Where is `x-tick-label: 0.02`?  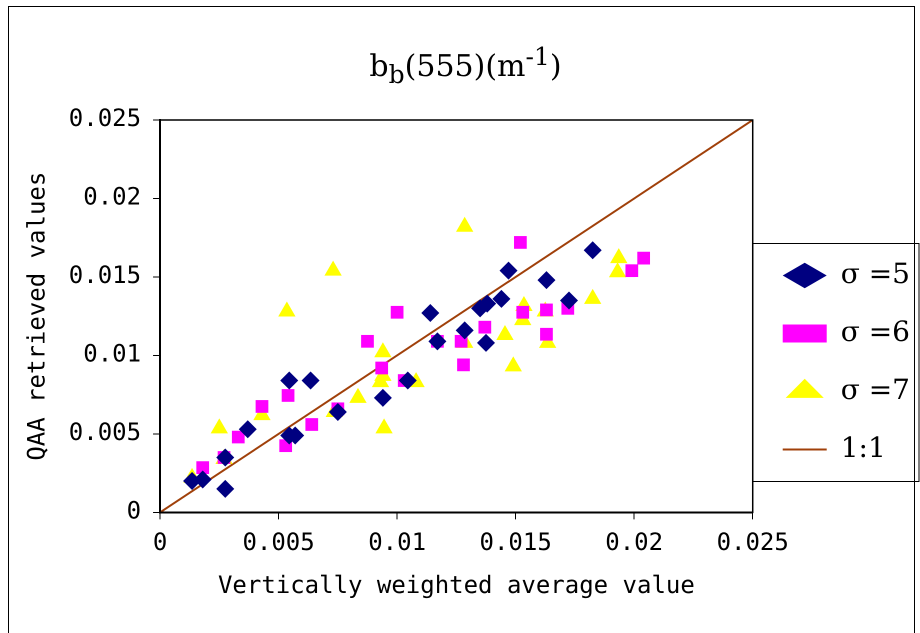 x-tick-label: 0.02 is located at coordinates (634, 542).